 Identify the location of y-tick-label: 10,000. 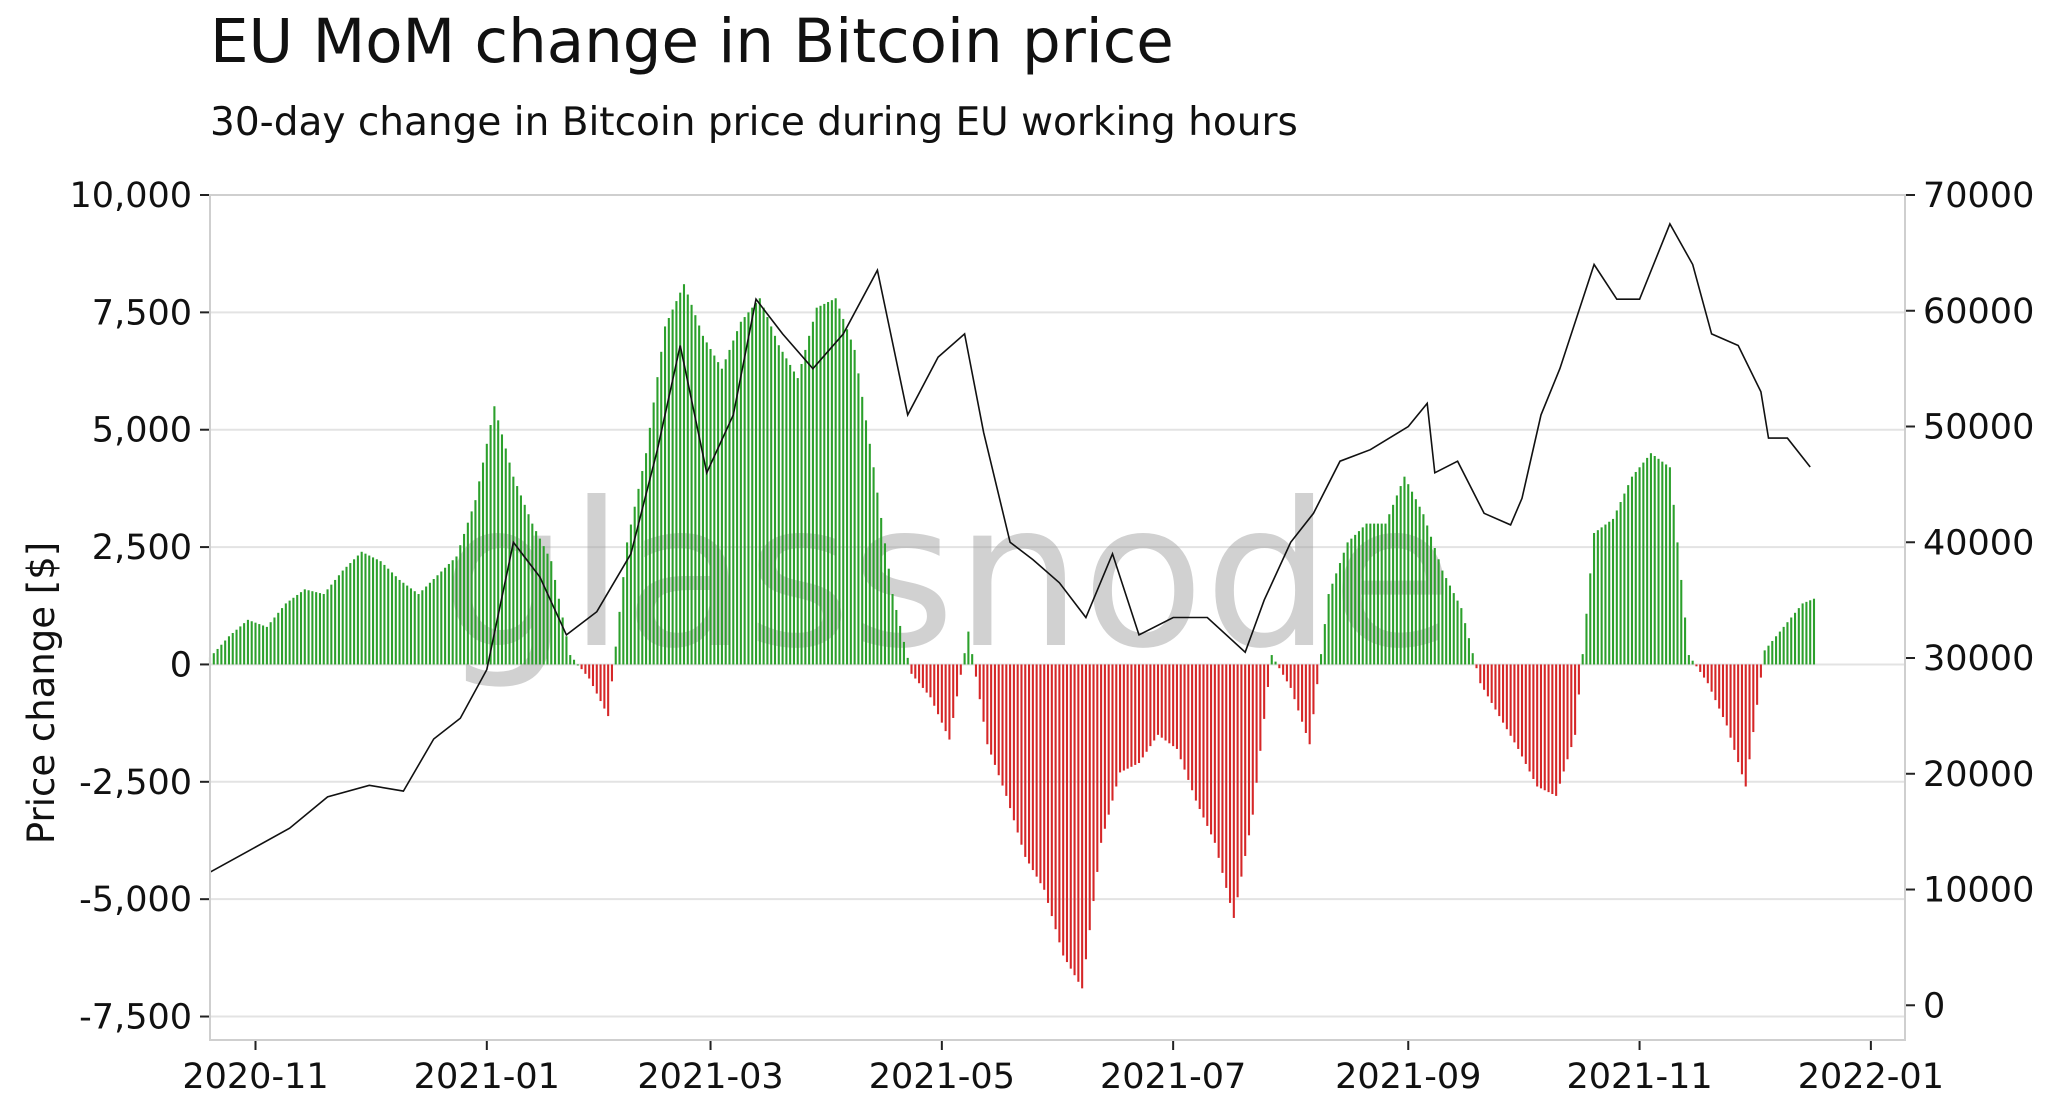
(131, 196).